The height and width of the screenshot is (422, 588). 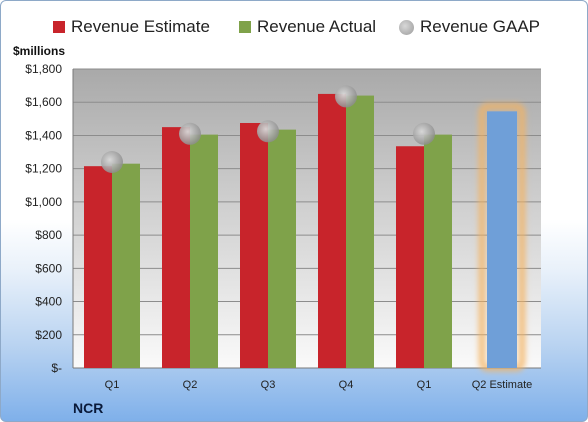 What do you see at coordinates (48, 268) in the screenshot?
I see `y-tick-label: $600` at bounding box center [48, 268].